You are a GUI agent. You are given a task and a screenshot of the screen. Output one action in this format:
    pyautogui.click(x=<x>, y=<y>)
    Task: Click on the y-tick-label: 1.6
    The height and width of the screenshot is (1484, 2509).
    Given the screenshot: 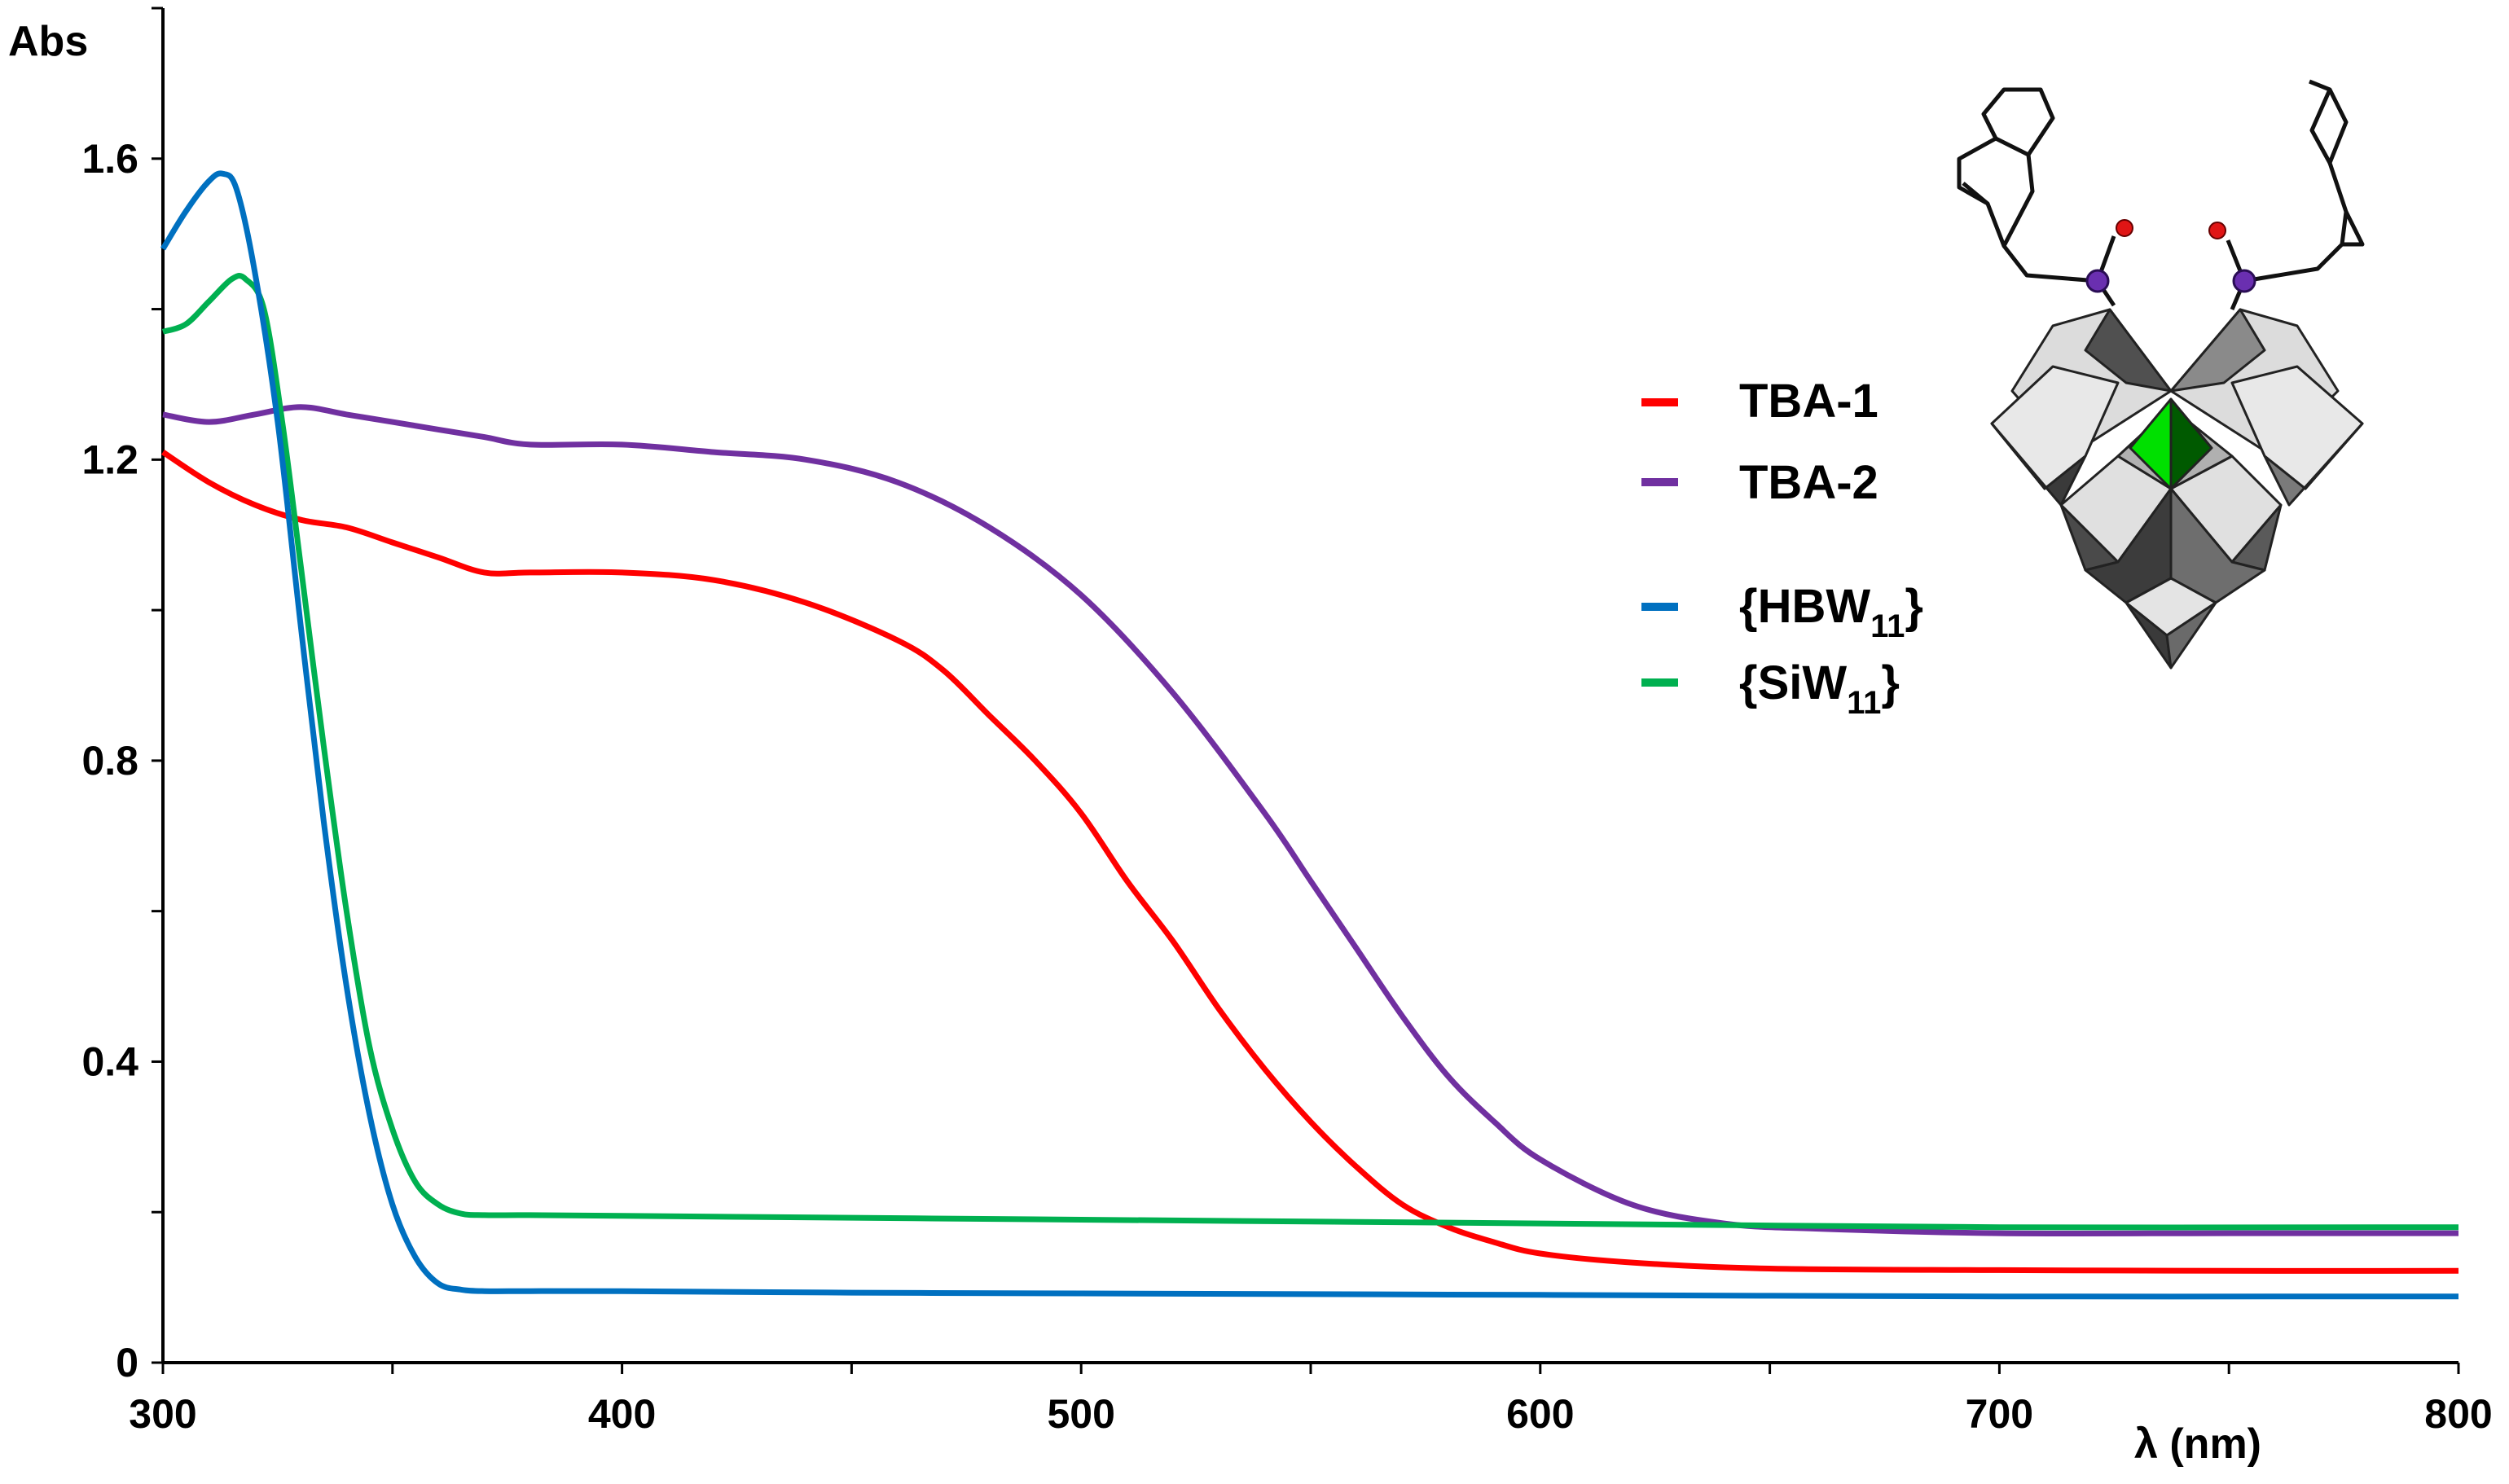 What is the action you would take?
    pyautogui.click(x=110, y=159)
    